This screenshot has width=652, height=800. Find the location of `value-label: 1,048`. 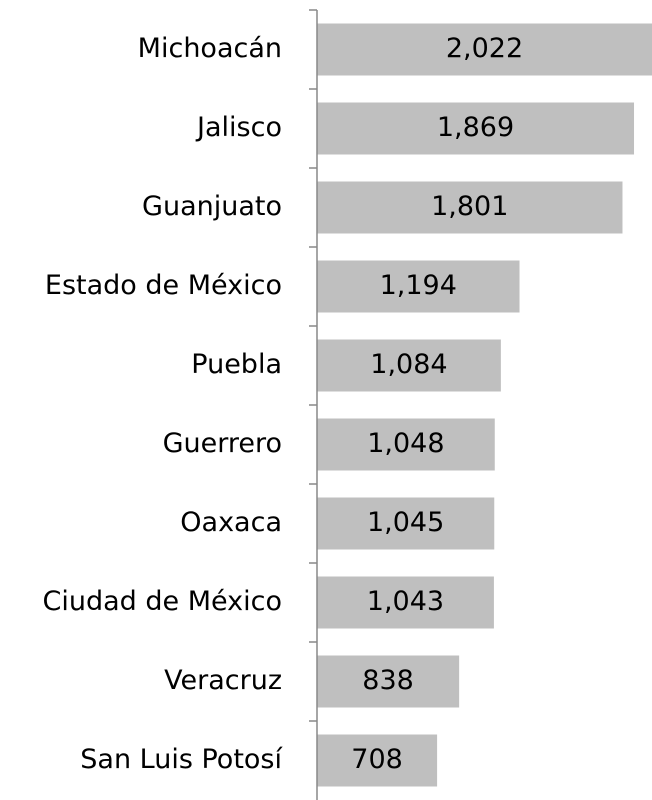

value-label: 1,048 is located at coordinates (405, 443).